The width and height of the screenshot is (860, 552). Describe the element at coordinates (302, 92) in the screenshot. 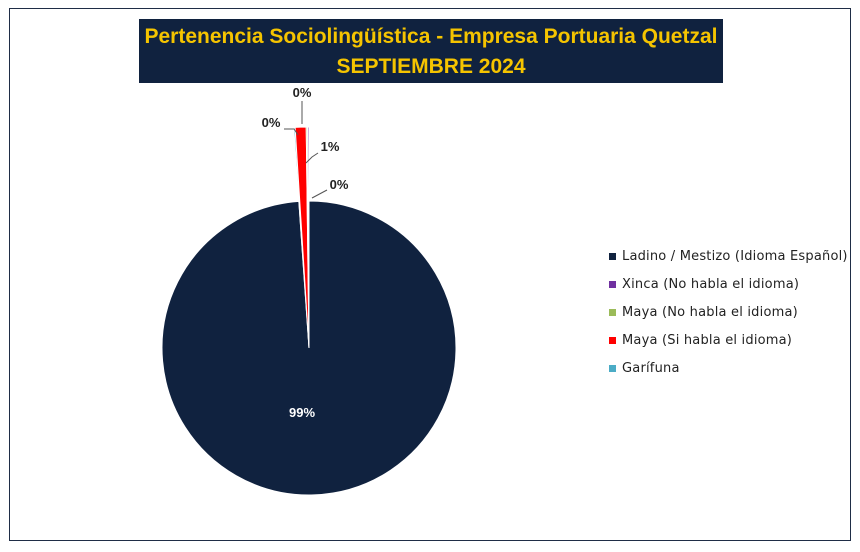

I see `data-label-1: 0%` at that location.